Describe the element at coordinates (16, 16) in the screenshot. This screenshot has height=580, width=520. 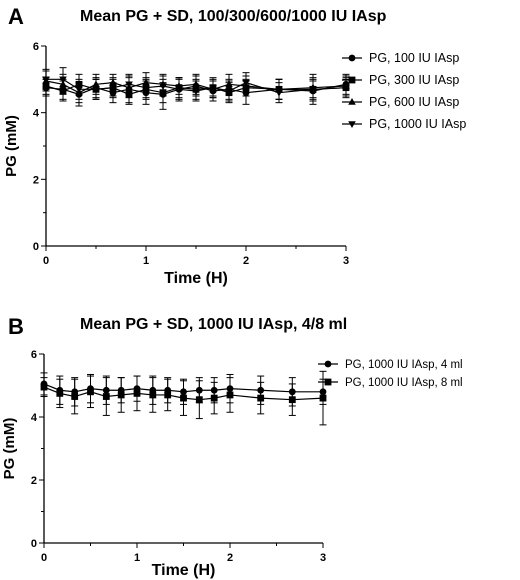
I see `panel-a-letter: A` at that location.